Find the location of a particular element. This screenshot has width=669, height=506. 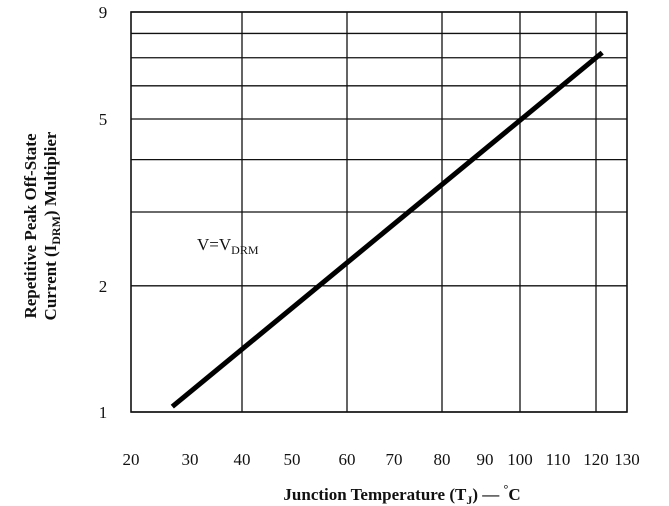

y-tick-label: 9 is located at coordinates (103, 12).